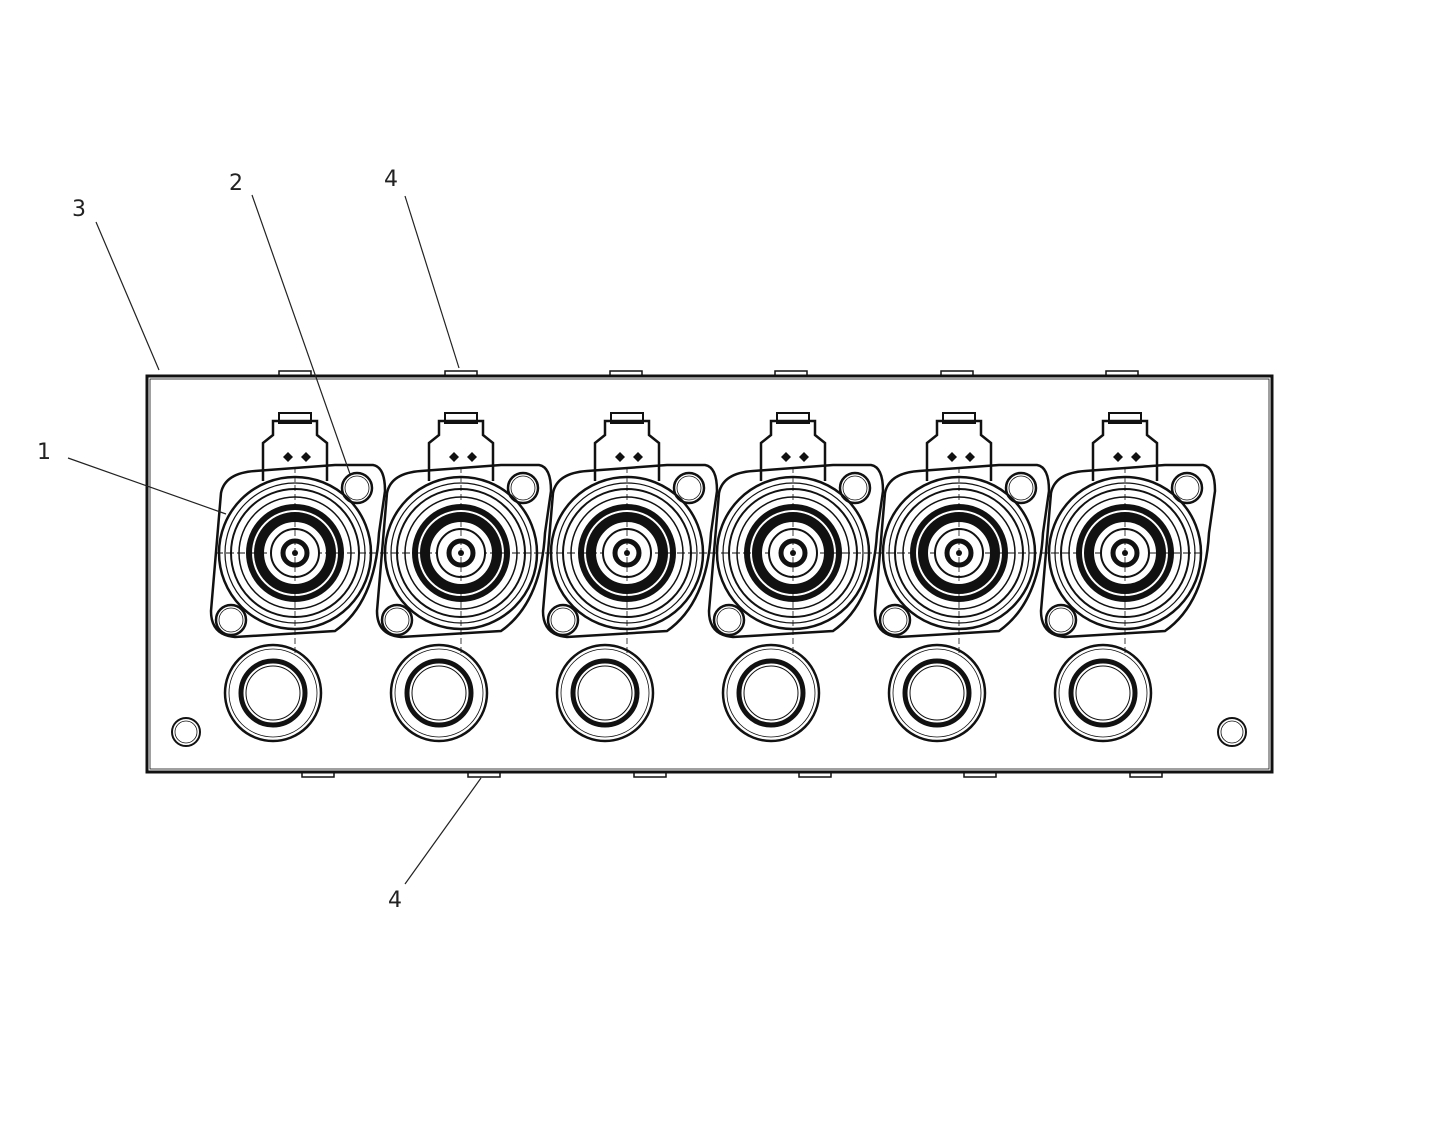 Image resolution: width=1432 pixels, height=1122 pixels. Describe the element at coordinates (132, 477) in the screenshot. I see `callout-1: 1` at that location.